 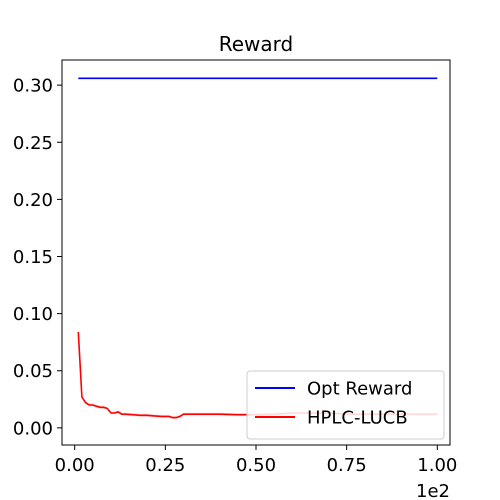 I want to click on chart-title: Reward, so click(x=256, y=44).